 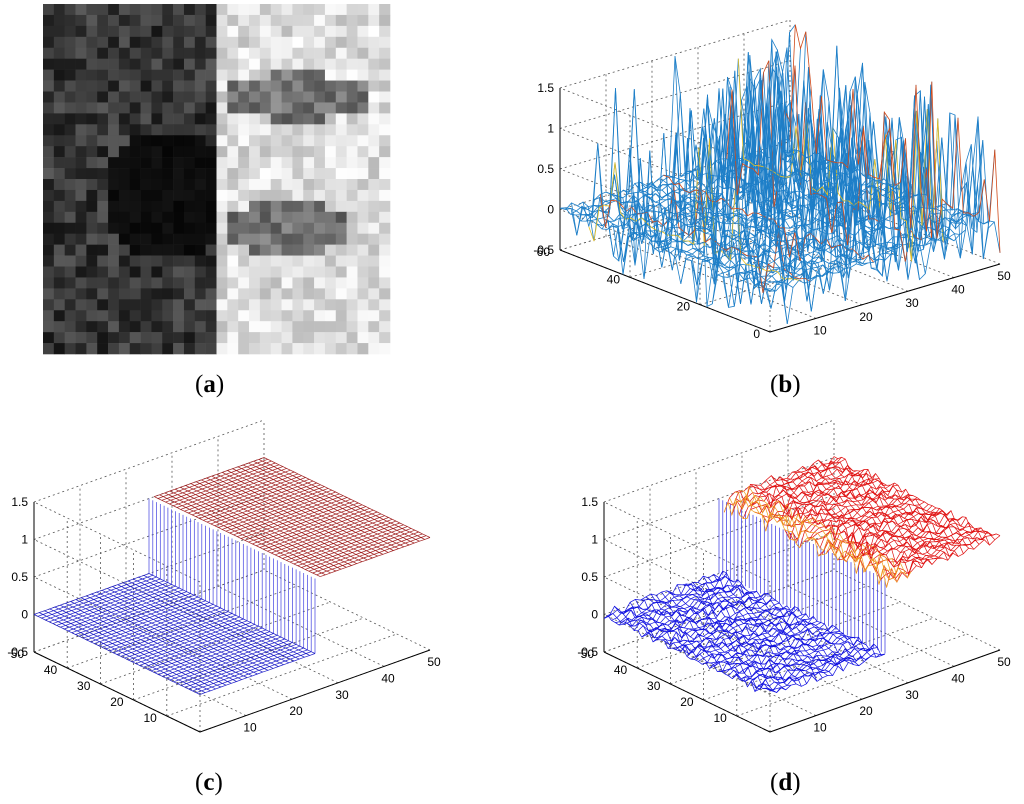 What do you see at coordinates (958, 290) in the screenshot?
I see `x-tick-label: 40` at bounding box center [958, 290].